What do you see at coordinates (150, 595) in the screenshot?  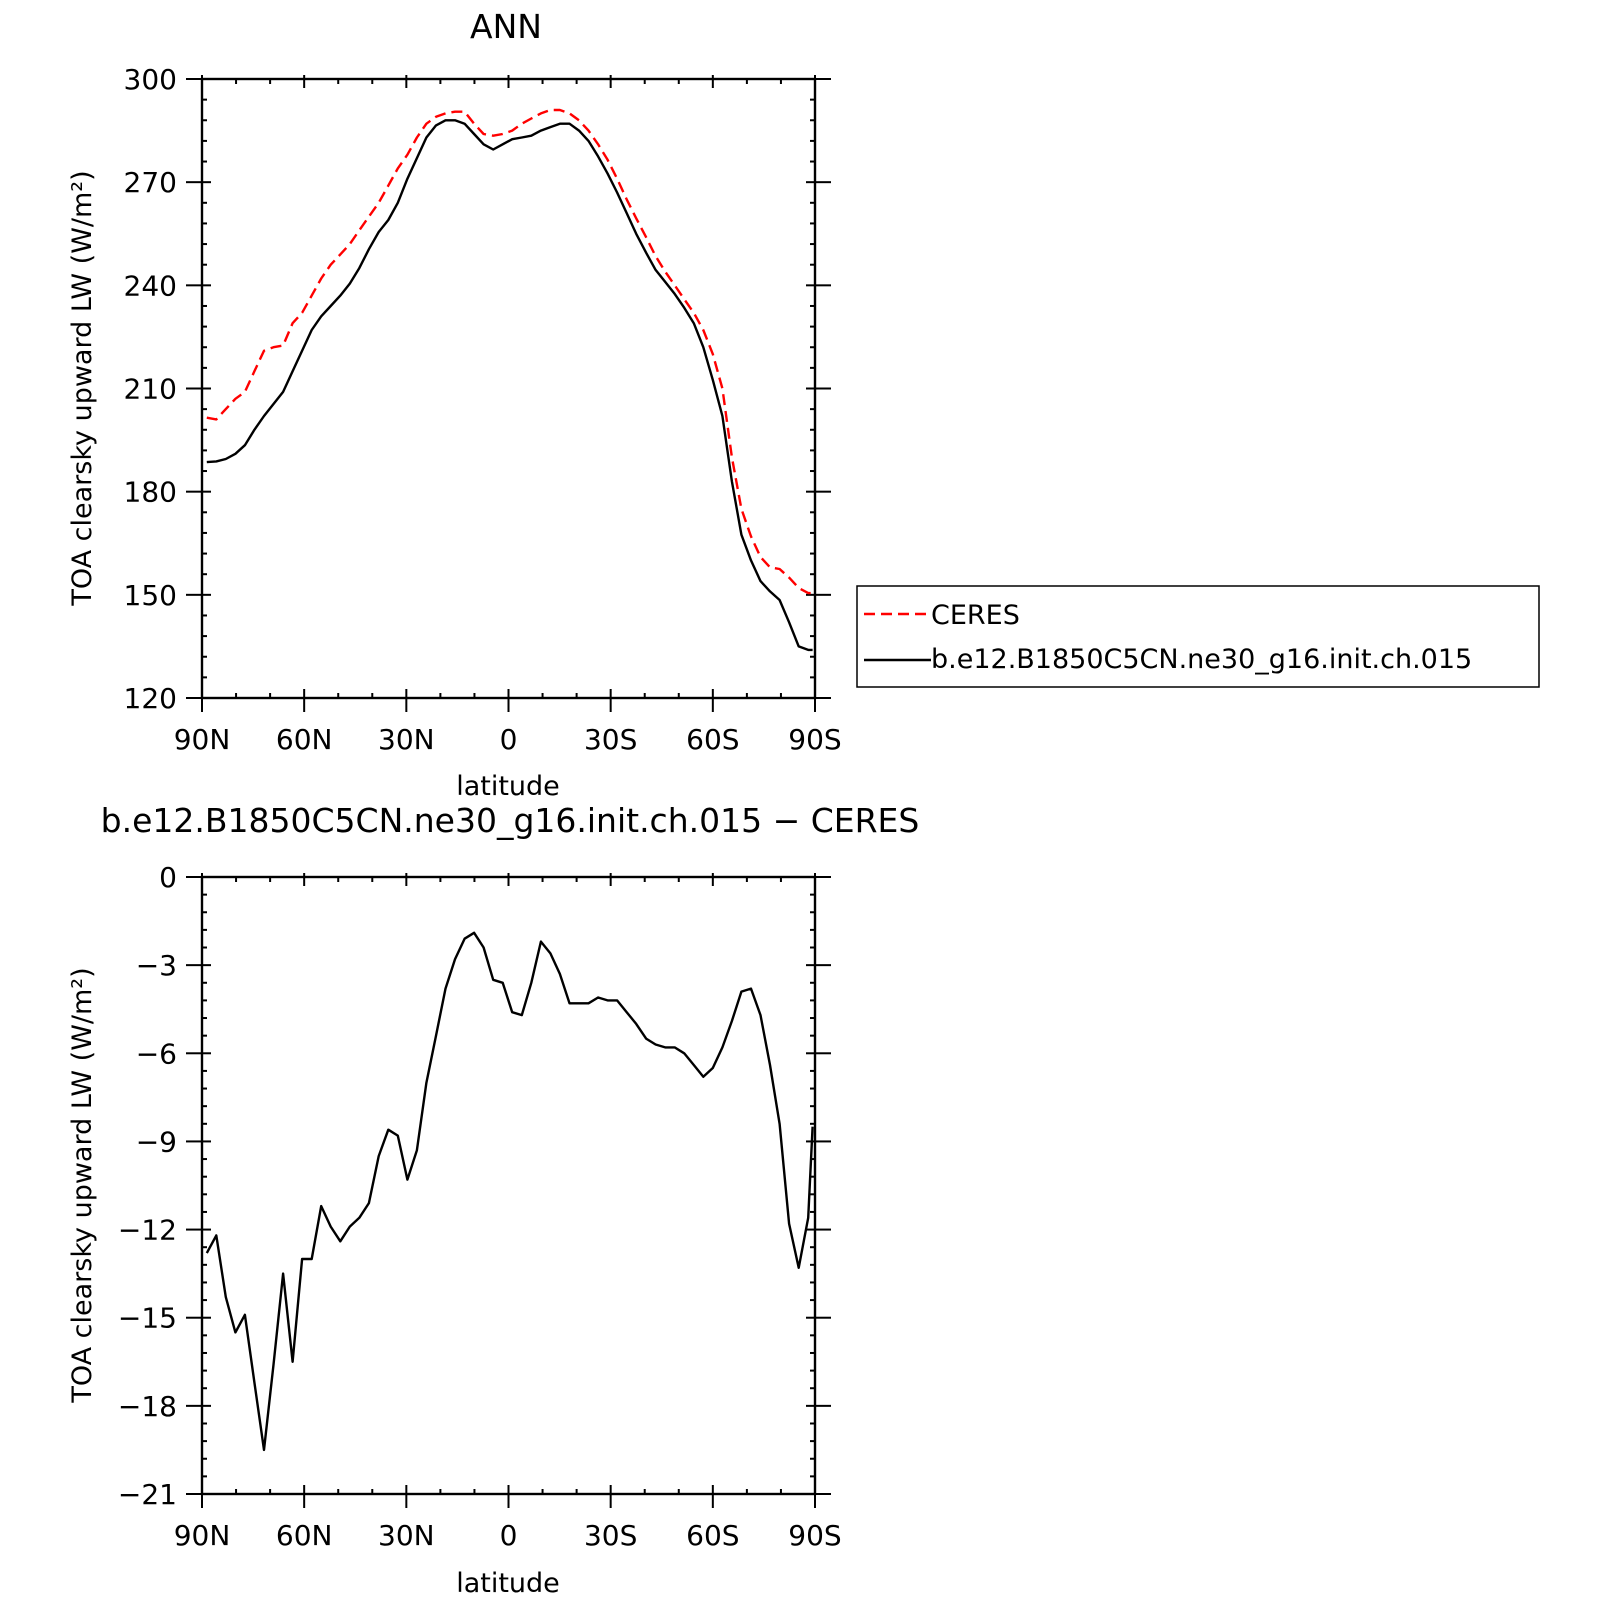 I see `y-tick-label: 150` at bounding box center [150, 595].